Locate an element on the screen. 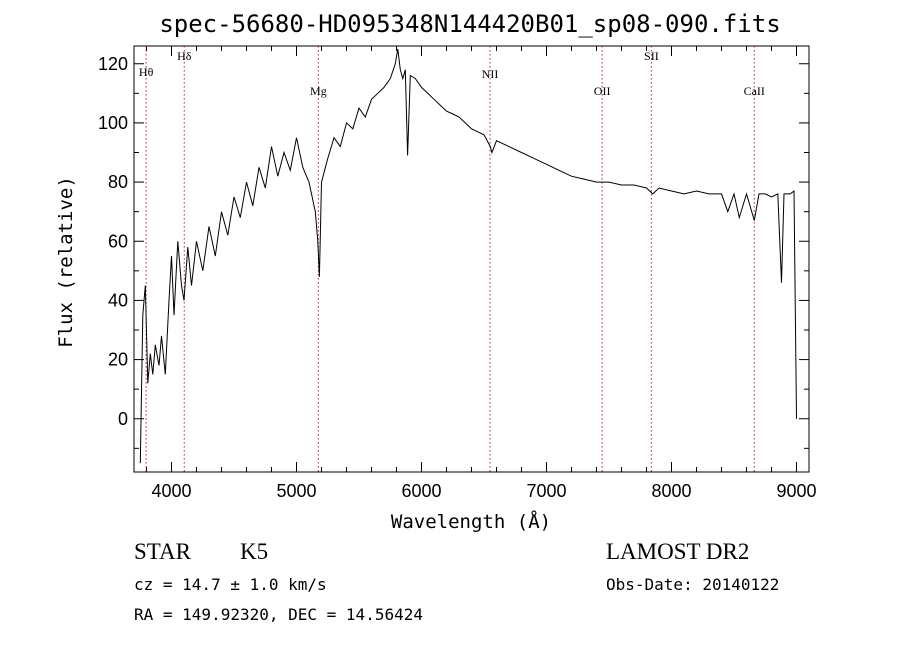 This screenshot has width=900, height=649. ra-dec-coordinates: RA = 149.92320, DEC = 14.56424 is located at coordinates (278, 614).